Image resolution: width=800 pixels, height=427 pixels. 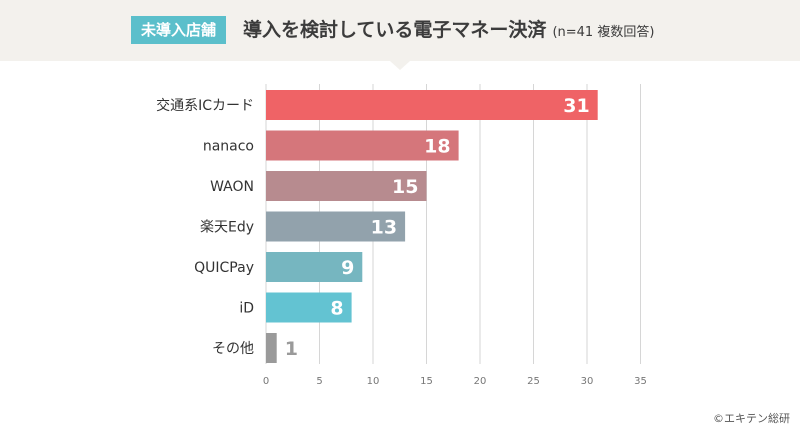 What do you see at coordinates (603, 32) in the screenshot?
I see `chart-subtitle: (n=41 複数回答)` at bounding box center [603, 32].